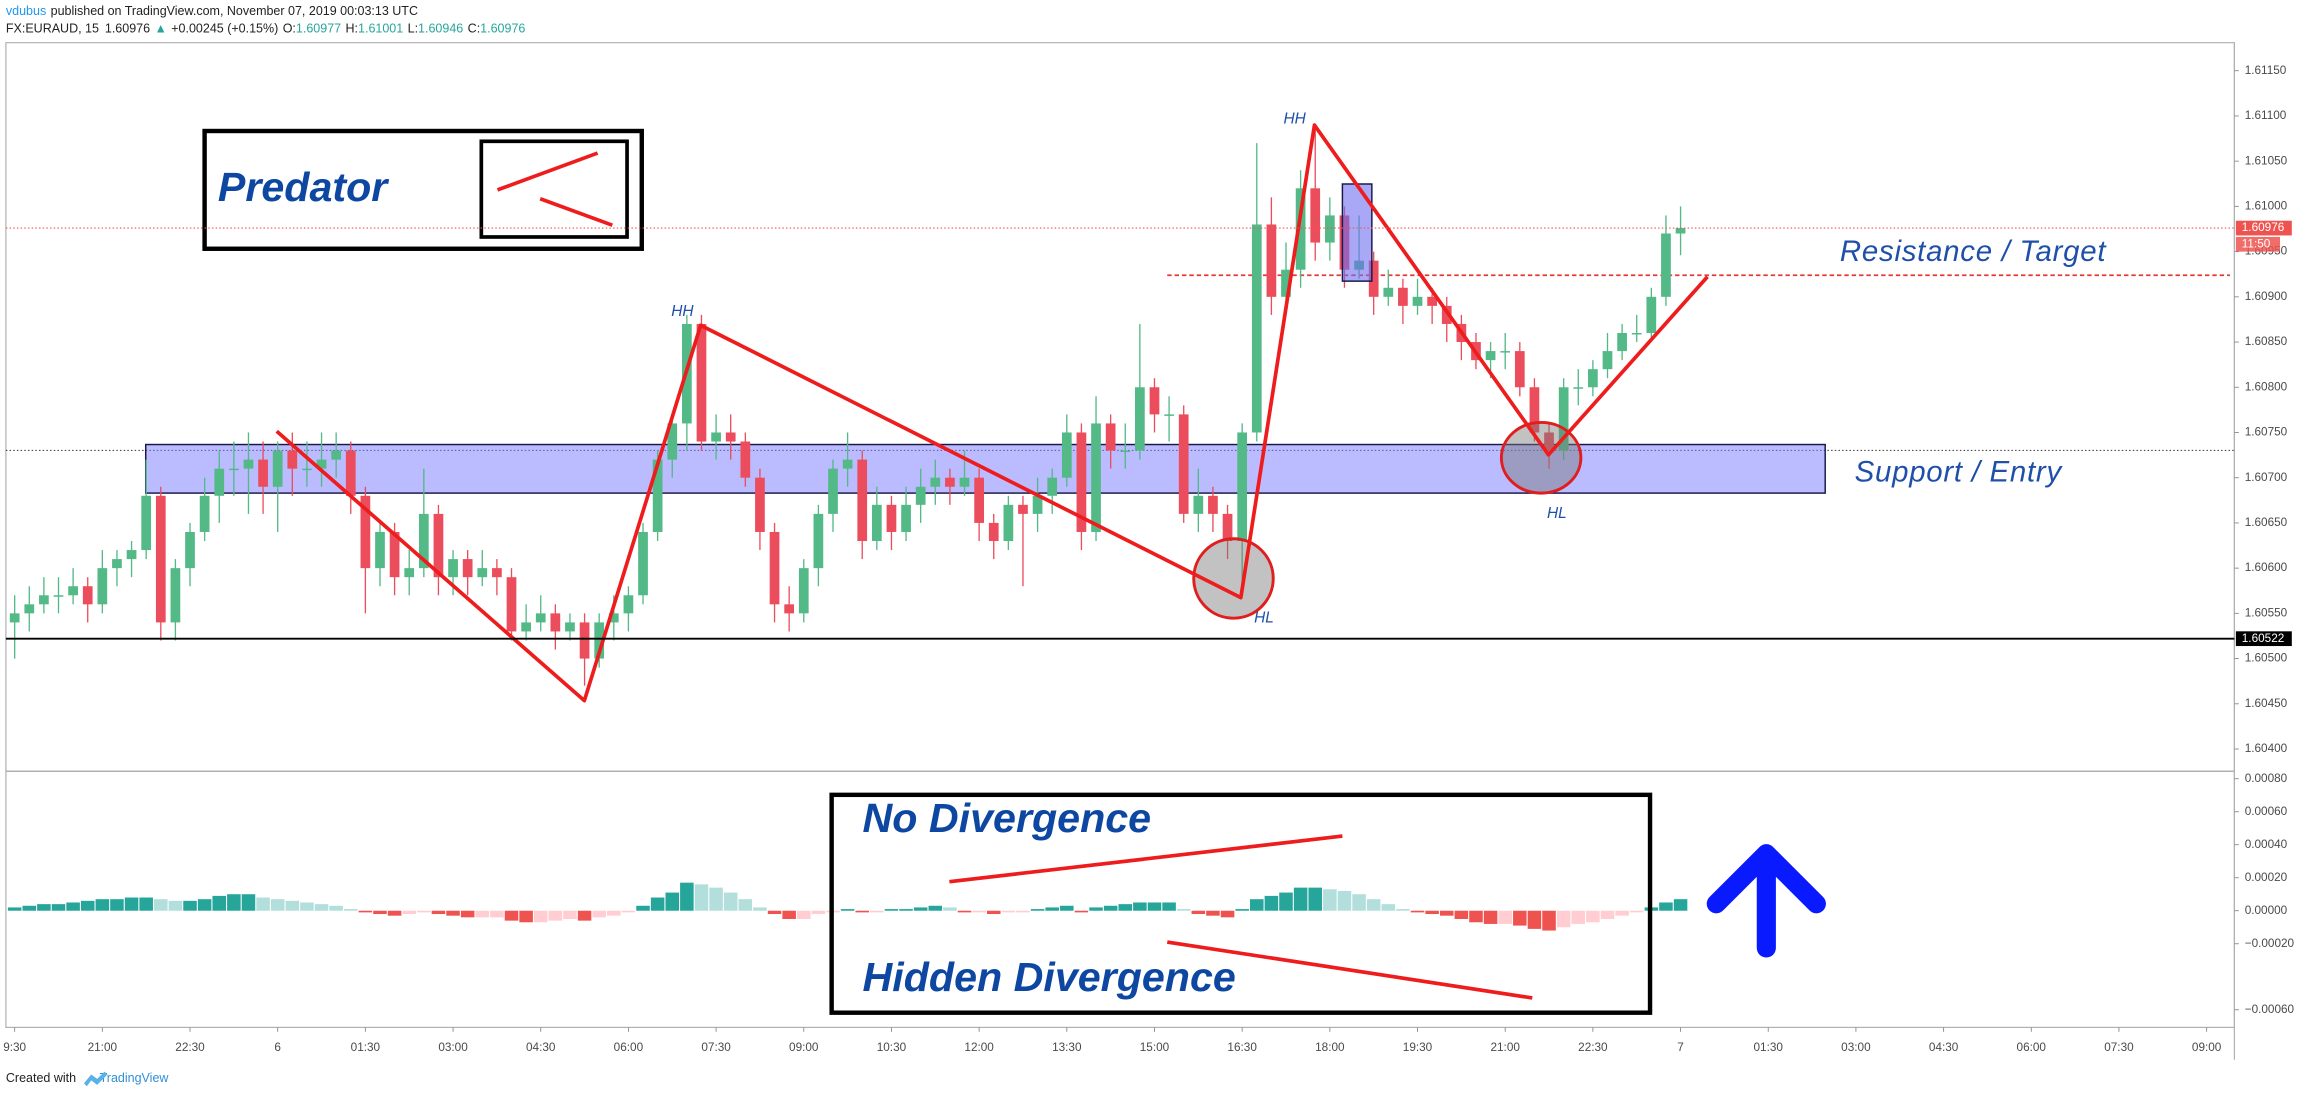 The image size is (2308, 1096). What do you see at coordinates (2270, 1009) in the screenshot?
I see `y-tick-label: −0.00060` at bounding box center [2270, 1009].